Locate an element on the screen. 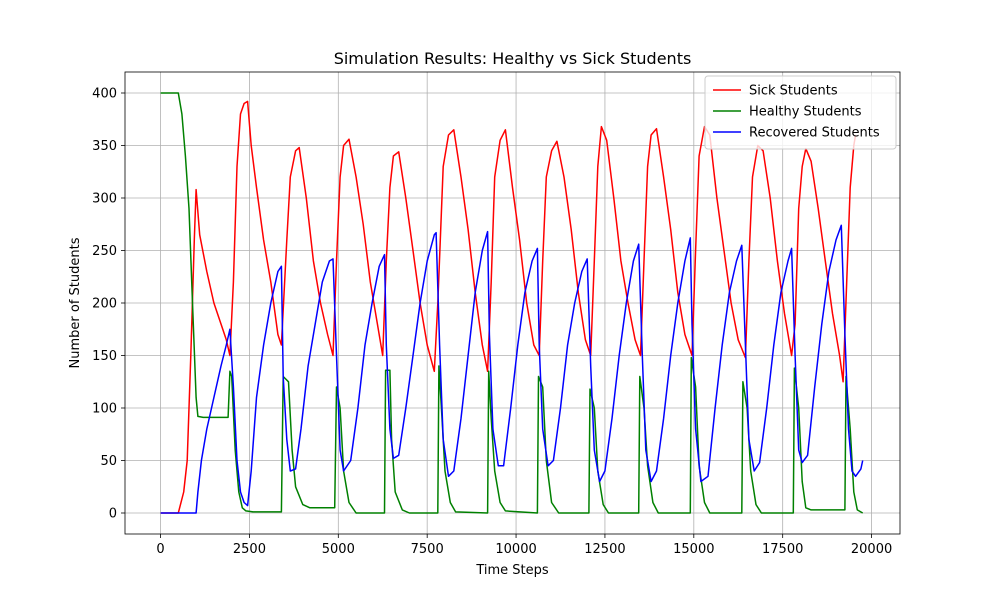 Image resolution: width=1000 pixels, height=600 pixels. y-tick-label: 300 is located at coordinates (104, 199).